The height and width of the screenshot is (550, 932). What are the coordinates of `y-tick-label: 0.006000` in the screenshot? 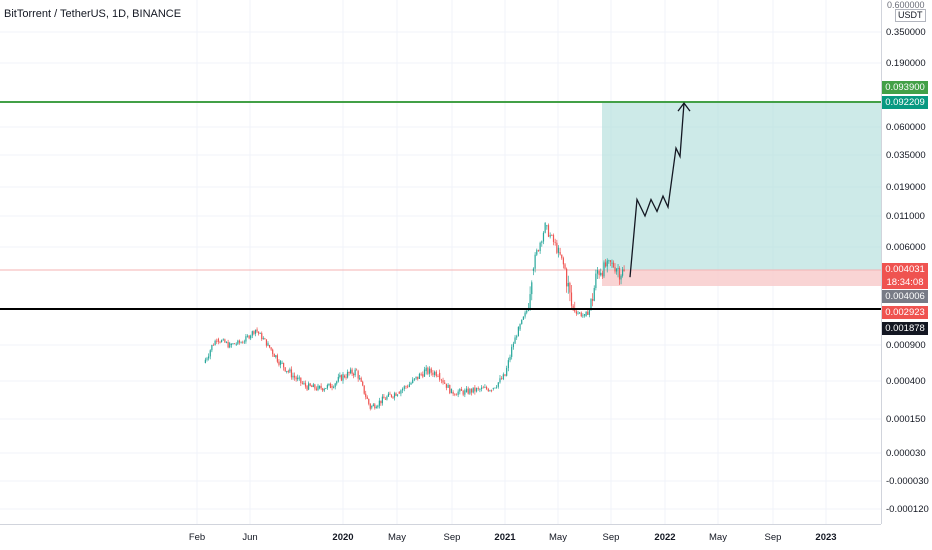 It's located at (906, 247).